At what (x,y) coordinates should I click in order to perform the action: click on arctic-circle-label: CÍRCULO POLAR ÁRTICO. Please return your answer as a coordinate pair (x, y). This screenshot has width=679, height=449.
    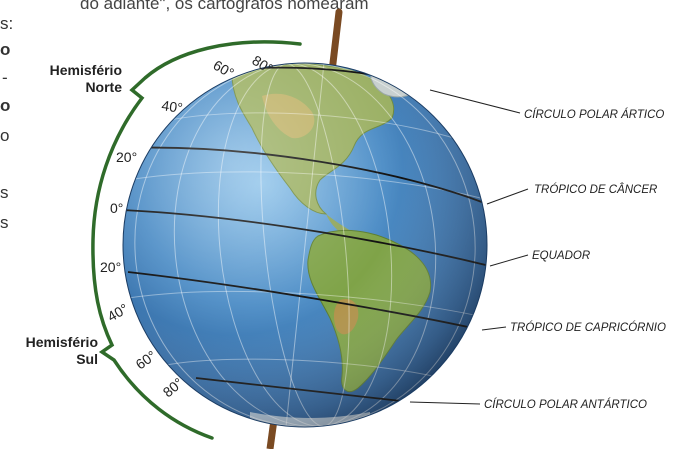
    Looking at the image, I should click on (594, 114).